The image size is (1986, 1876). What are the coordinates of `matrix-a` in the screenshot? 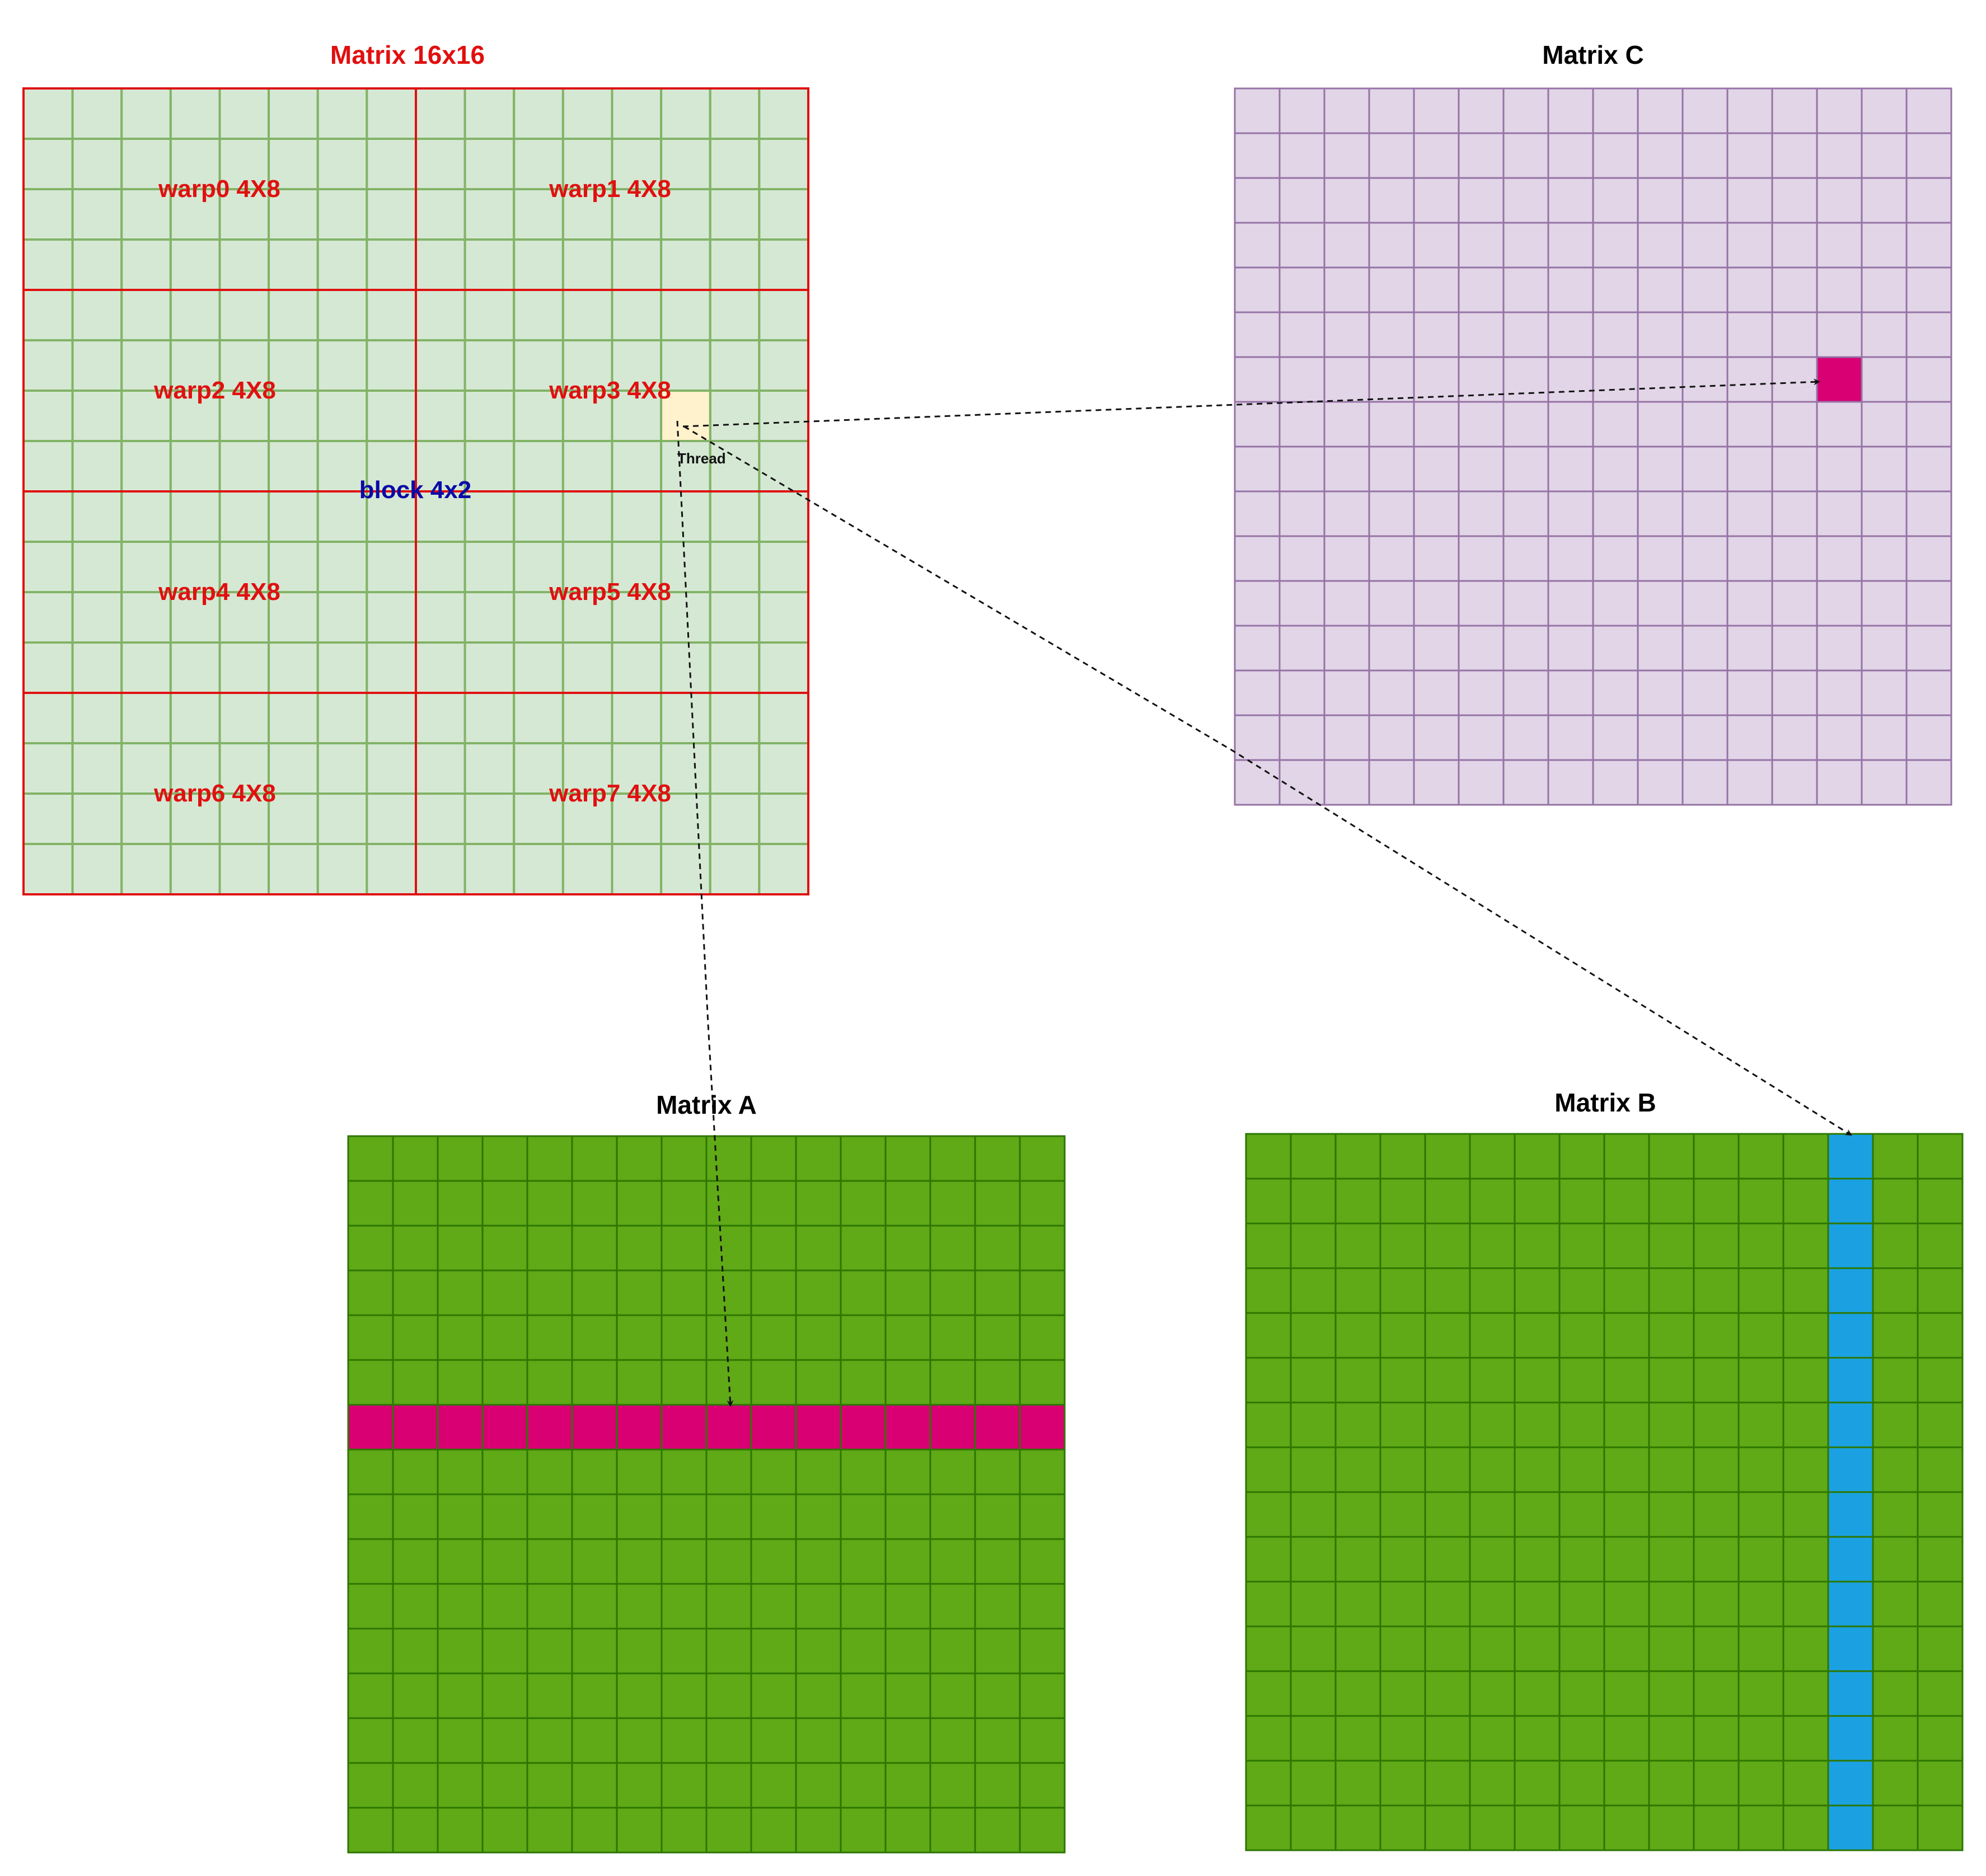 It's located at (706, 1494).